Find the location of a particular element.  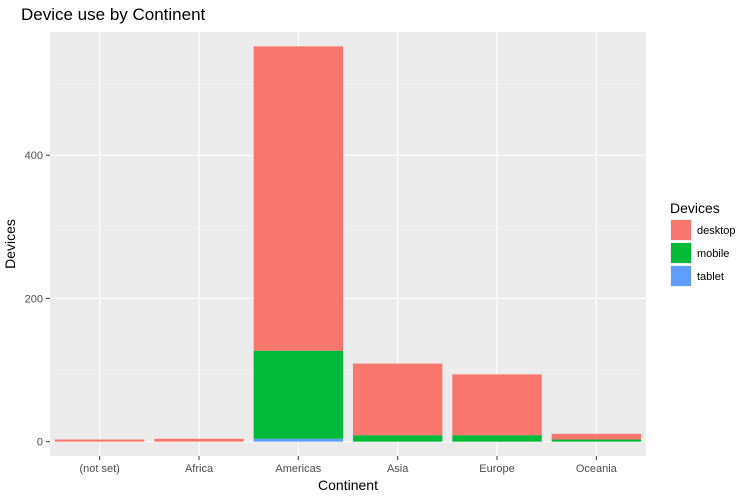

y-tick-label: 0 is located at coordinates (40, 443).